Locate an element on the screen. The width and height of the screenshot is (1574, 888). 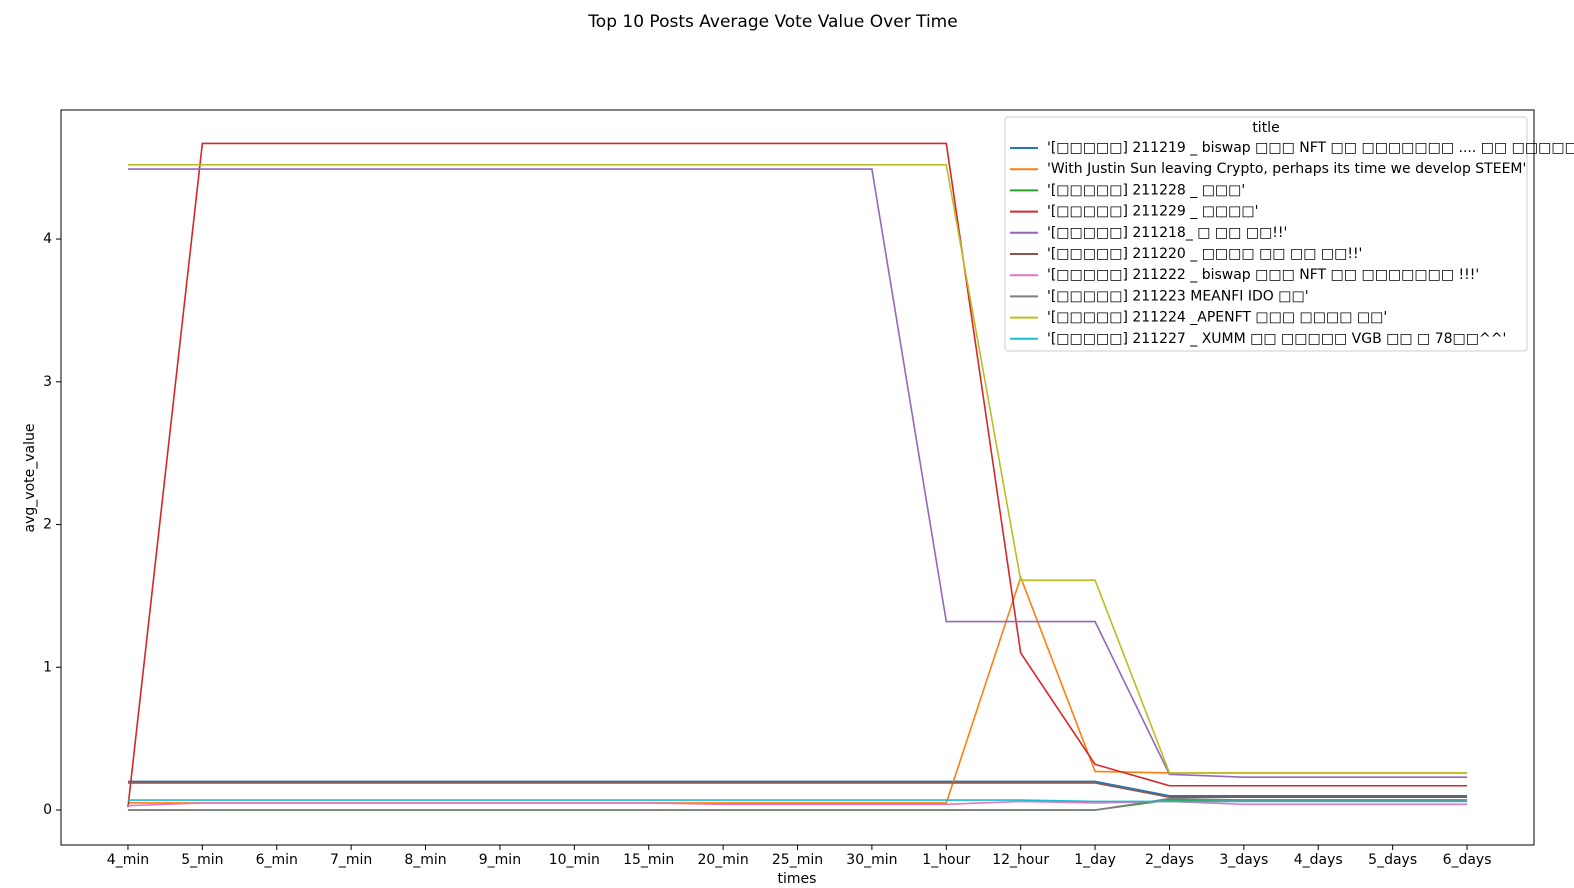
x-tick-label: 10_min is located at coordinates (574, 860).